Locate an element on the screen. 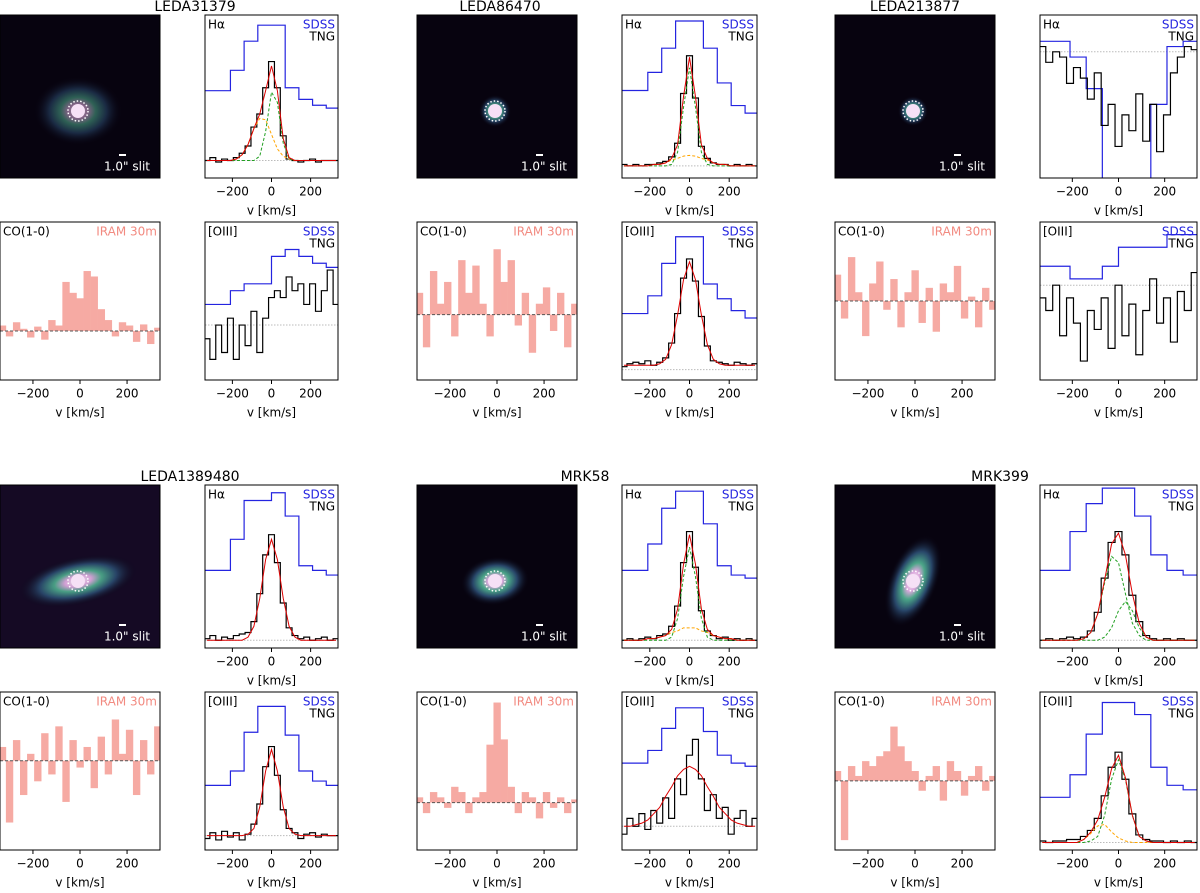 This screenshot has height=893, width=1200. line-label: [OIII] is located at coordinates (639, 232).